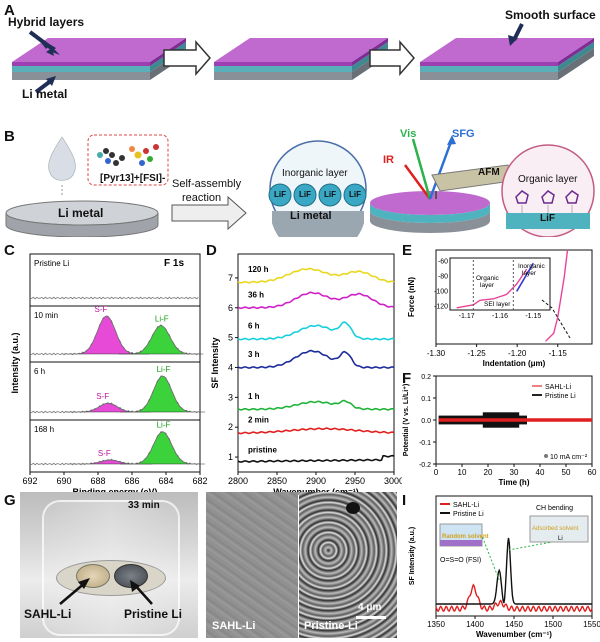 Image resolution: width=600 pixels, height=642 pixels. What do you see at coordinates (531, 266) in the screenshot?
I see `e-inset-label: Inorganic` at bounding box center [531, 266].